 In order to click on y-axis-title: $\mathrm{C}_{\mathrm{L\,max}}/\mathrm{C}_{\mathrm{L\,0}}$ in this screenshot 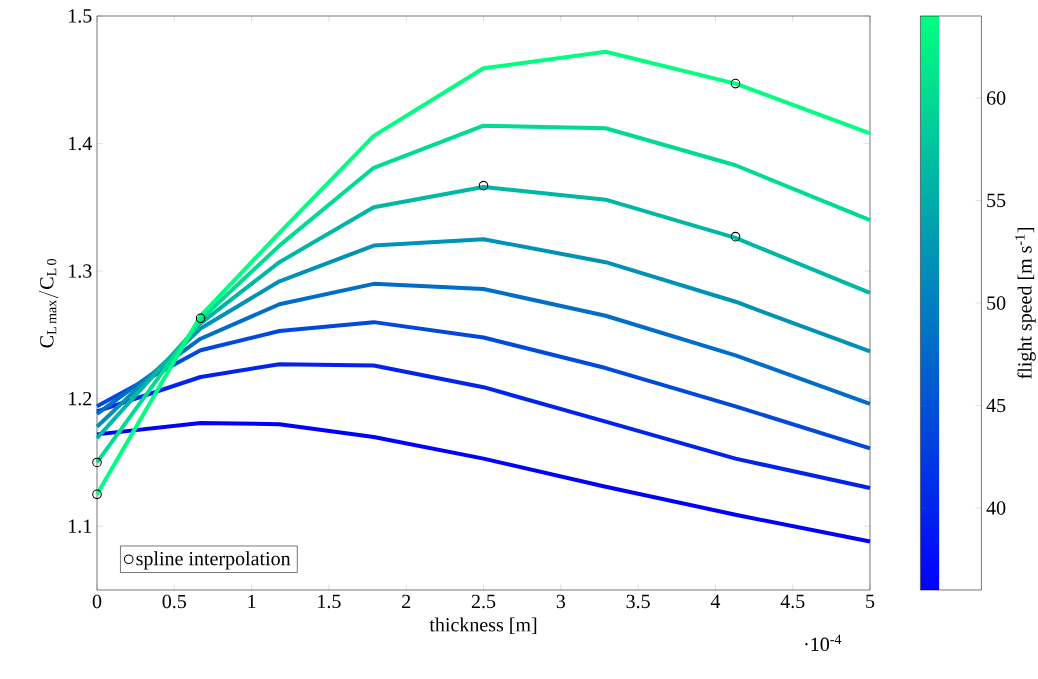, I will do `click(48, 303)`.